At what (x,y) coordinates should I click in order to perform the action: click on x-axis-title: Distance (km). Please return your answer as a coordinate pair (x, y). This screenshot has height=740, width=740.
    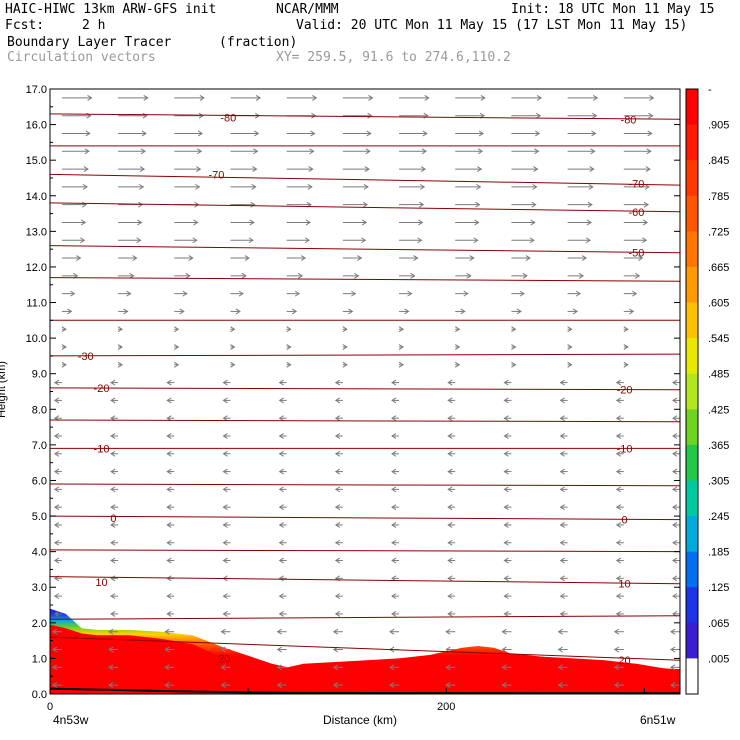
    Looking at the image, I should click on (360, 720).